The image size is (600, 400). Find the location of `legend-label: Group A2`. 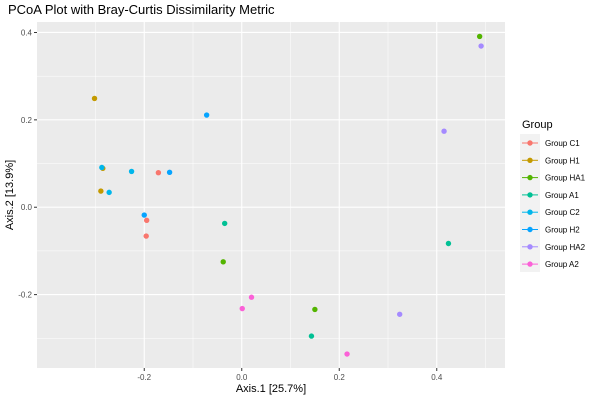

legend-label: Group A2 is located at coordinates (562, 264).